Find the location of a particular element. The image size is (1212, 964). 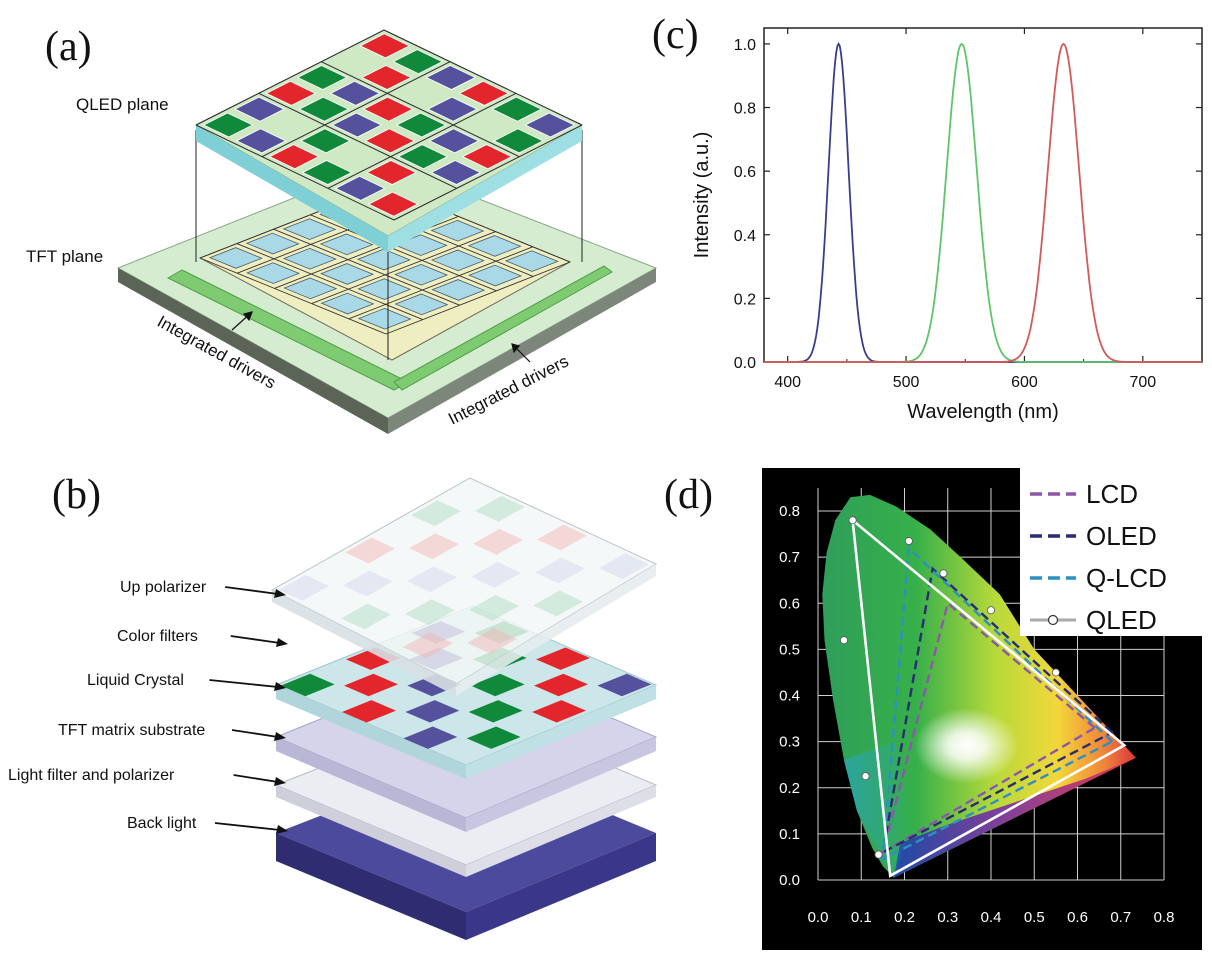

legend-marker-qled is located at coordinates (1053, 620).